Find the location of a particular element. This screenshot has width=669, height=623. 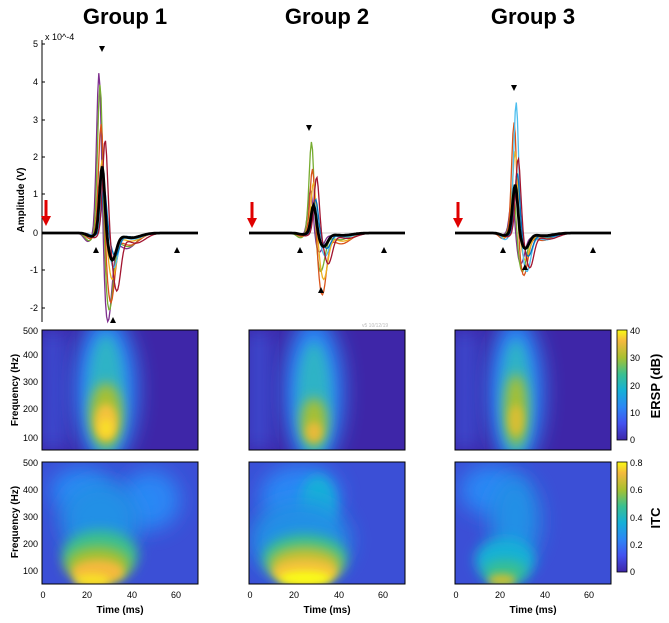

ersp-cb-0: 0 is located at coordinates (632, 440).